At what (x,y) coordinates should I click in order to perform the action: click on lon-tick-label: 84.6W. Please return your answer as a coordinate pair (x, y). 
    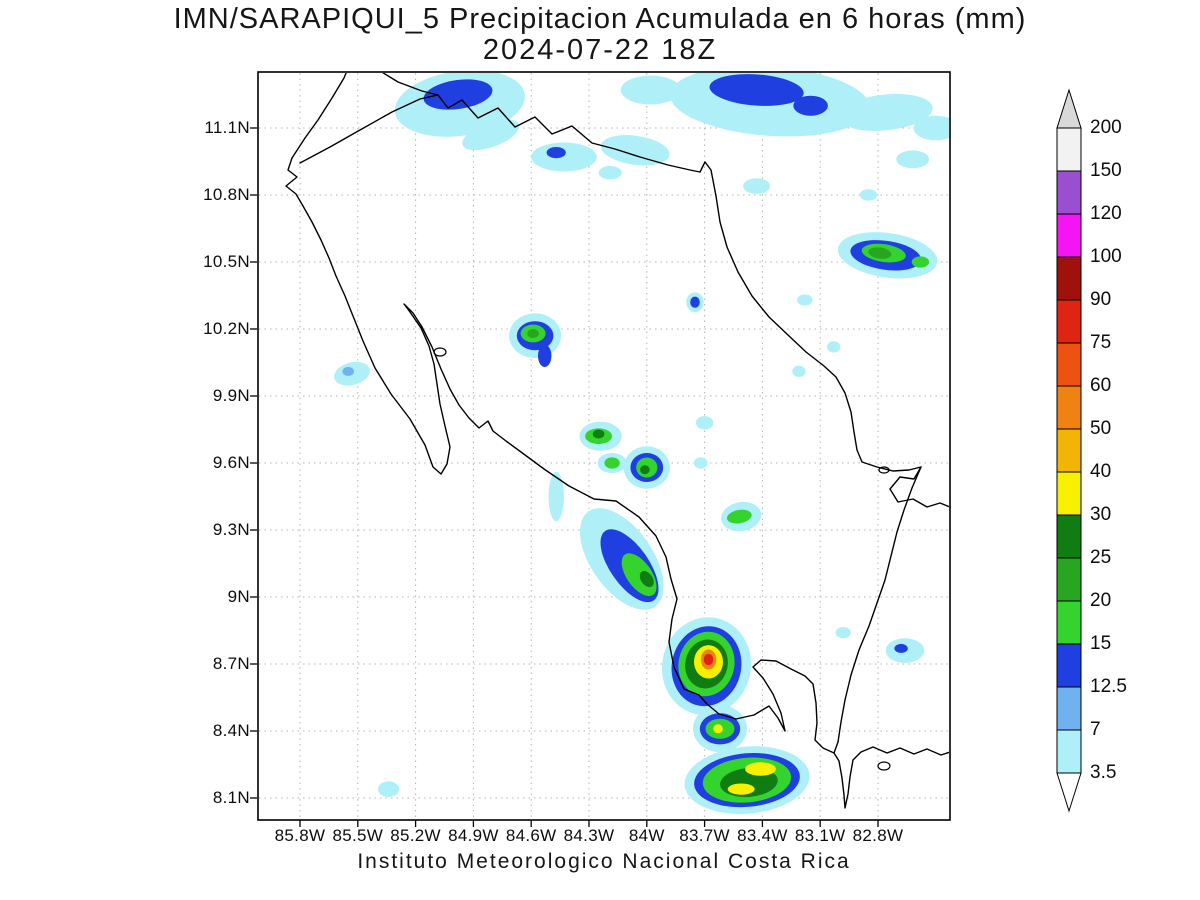
    Looking at the image, I should click on (531, 835).